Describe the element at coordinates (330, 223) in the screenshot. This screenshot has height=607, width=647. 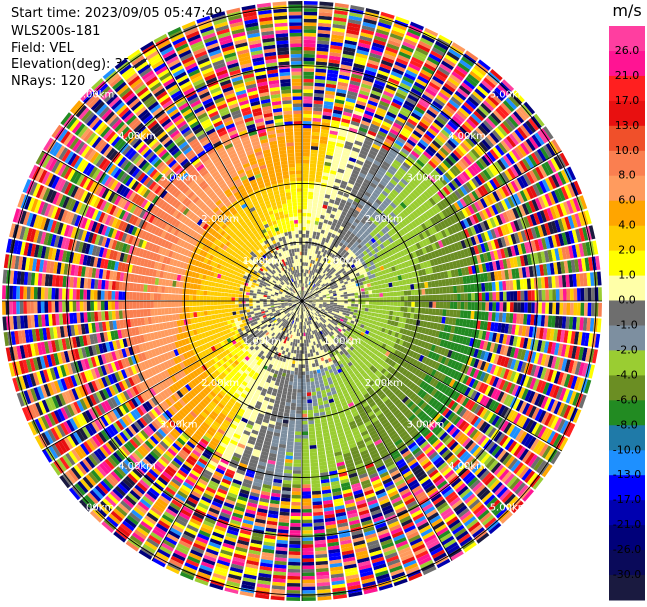
I see `gate-1954` at that location.